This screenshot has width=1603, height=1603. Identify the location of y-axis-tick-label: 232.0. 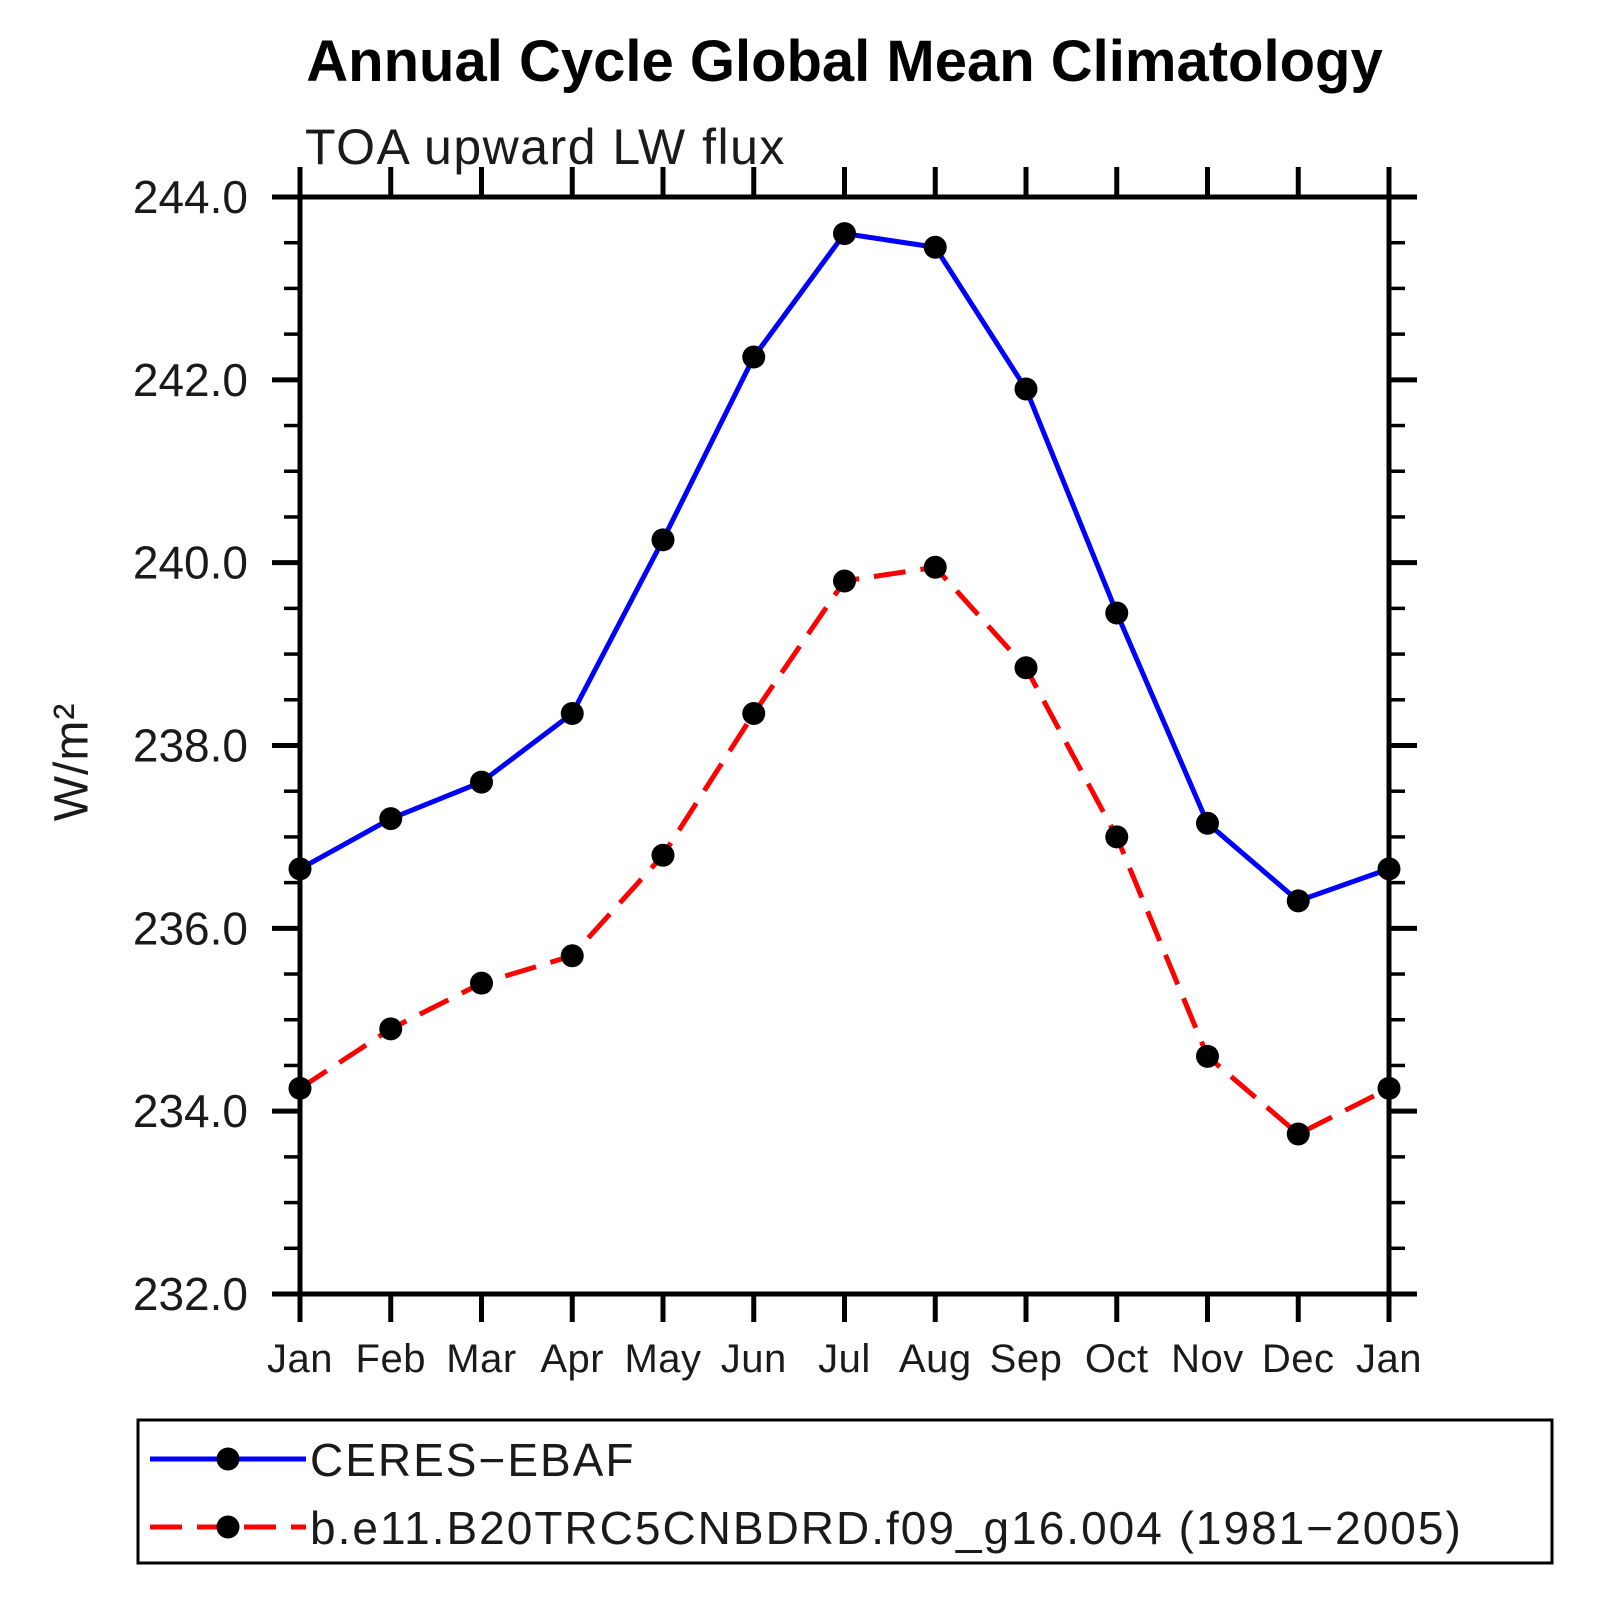
(190, 1294).